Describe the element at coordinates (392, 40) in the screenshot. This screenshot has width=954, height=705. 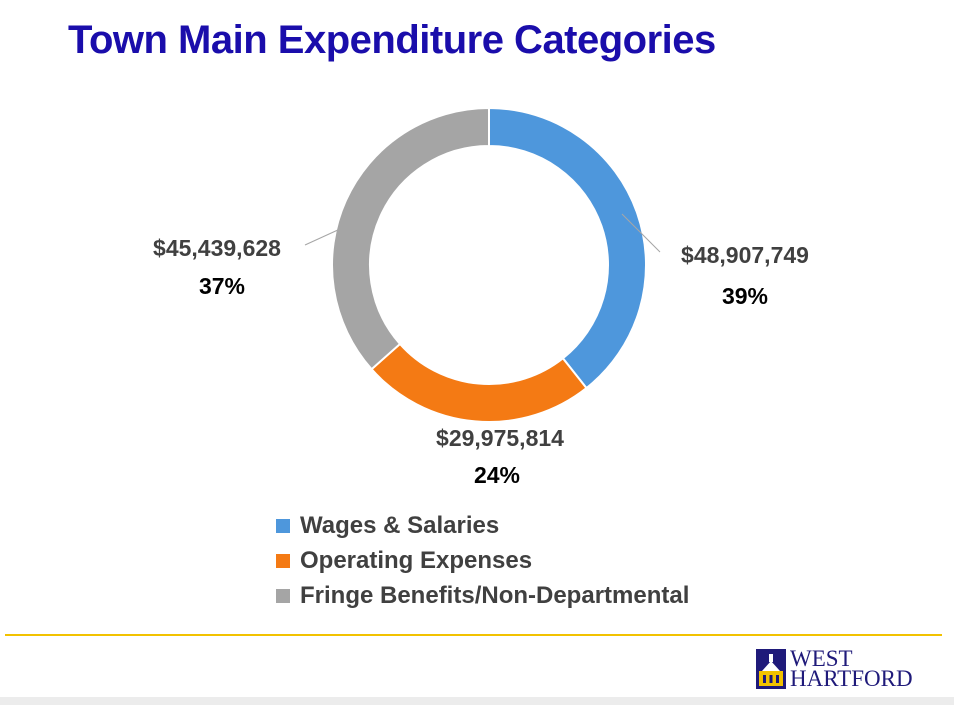
I see `slide-title: Town Main Expenditure Categories` at that location.